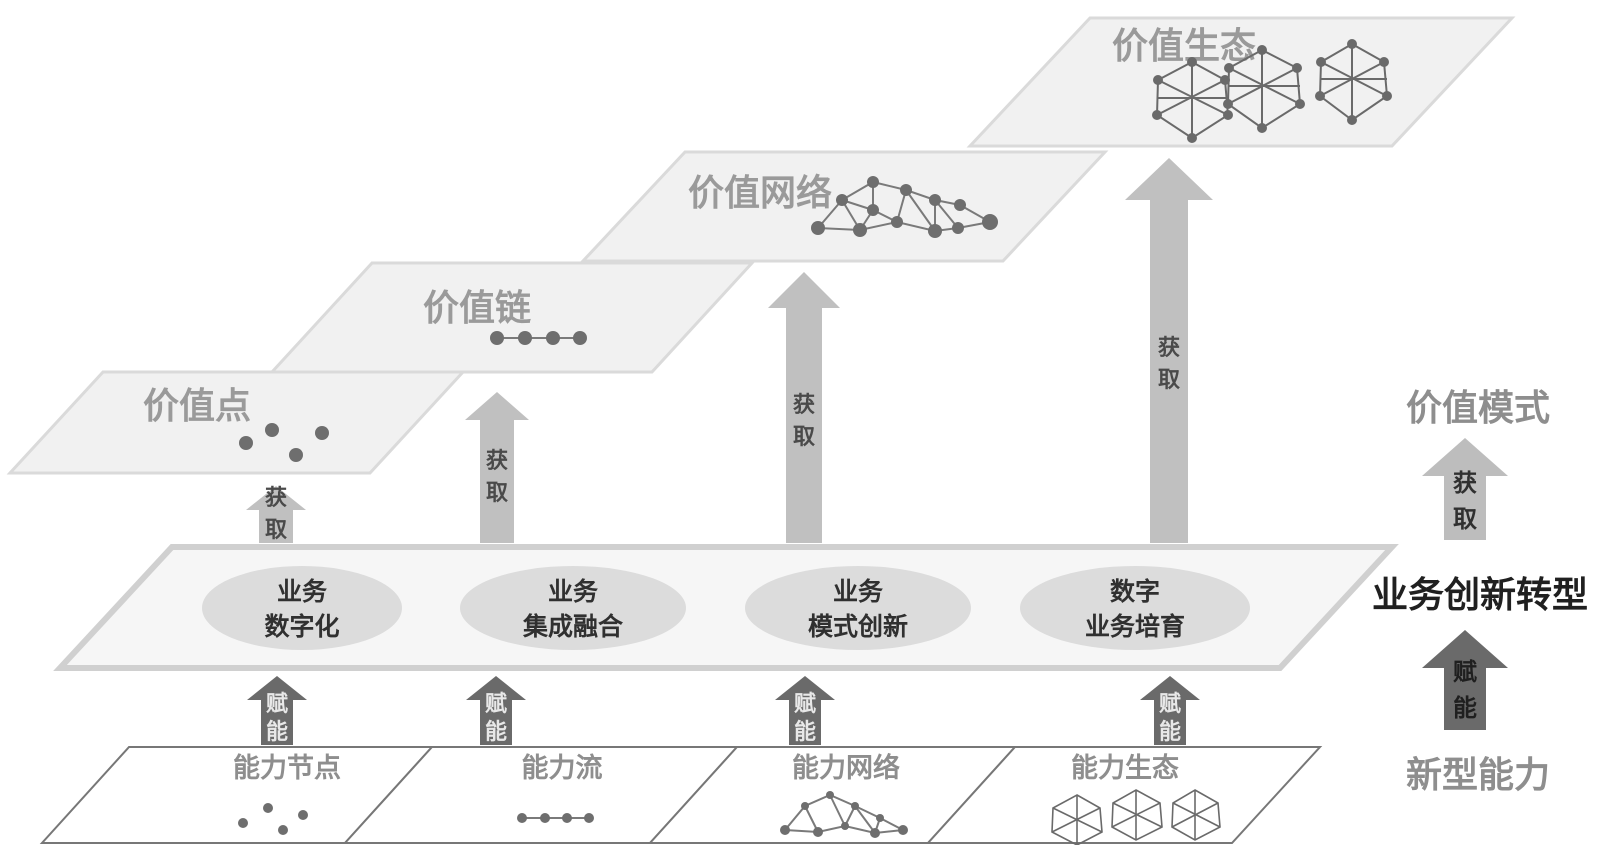 This screenshot has width=1612, height=845. Describe the element at coordinates (276, 498) in the screenshot. I see `acquire-arrow-1-char1: 获` at that location.